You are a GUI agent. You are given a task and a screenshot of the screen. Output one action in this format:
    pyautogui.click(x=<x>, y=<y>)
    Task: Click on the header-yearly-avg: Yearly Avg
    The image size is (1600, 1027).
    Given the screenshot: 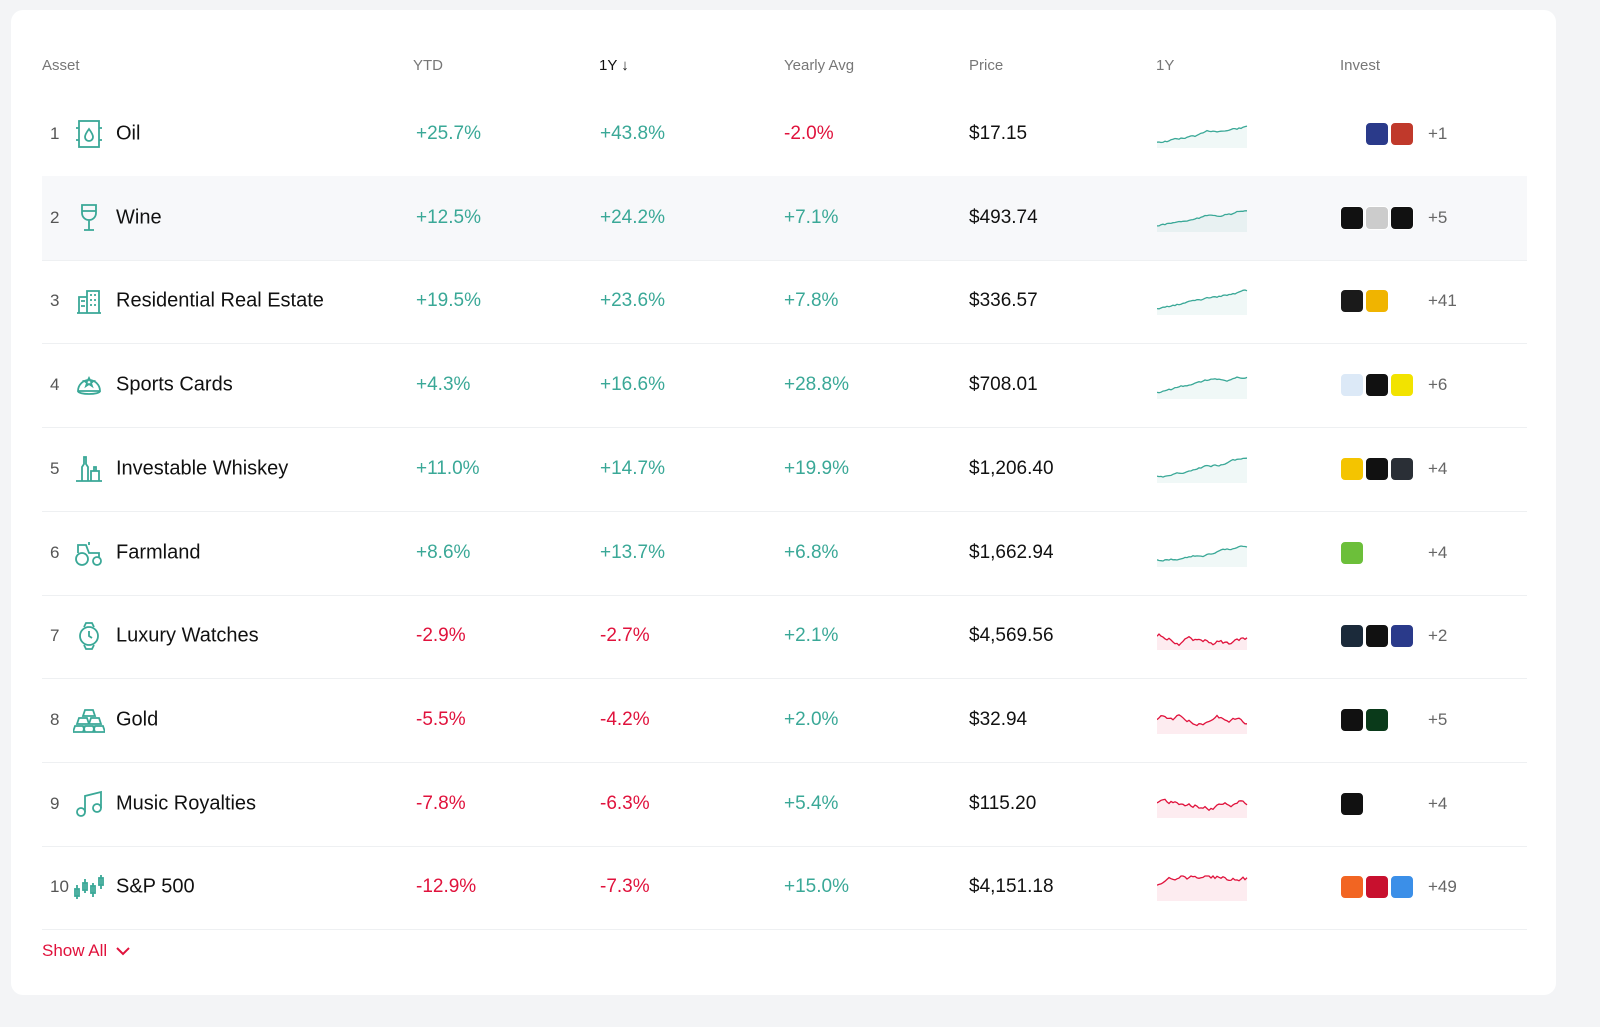 What is the action you would take?
    pyautogui.click(x=819, y=65)
    